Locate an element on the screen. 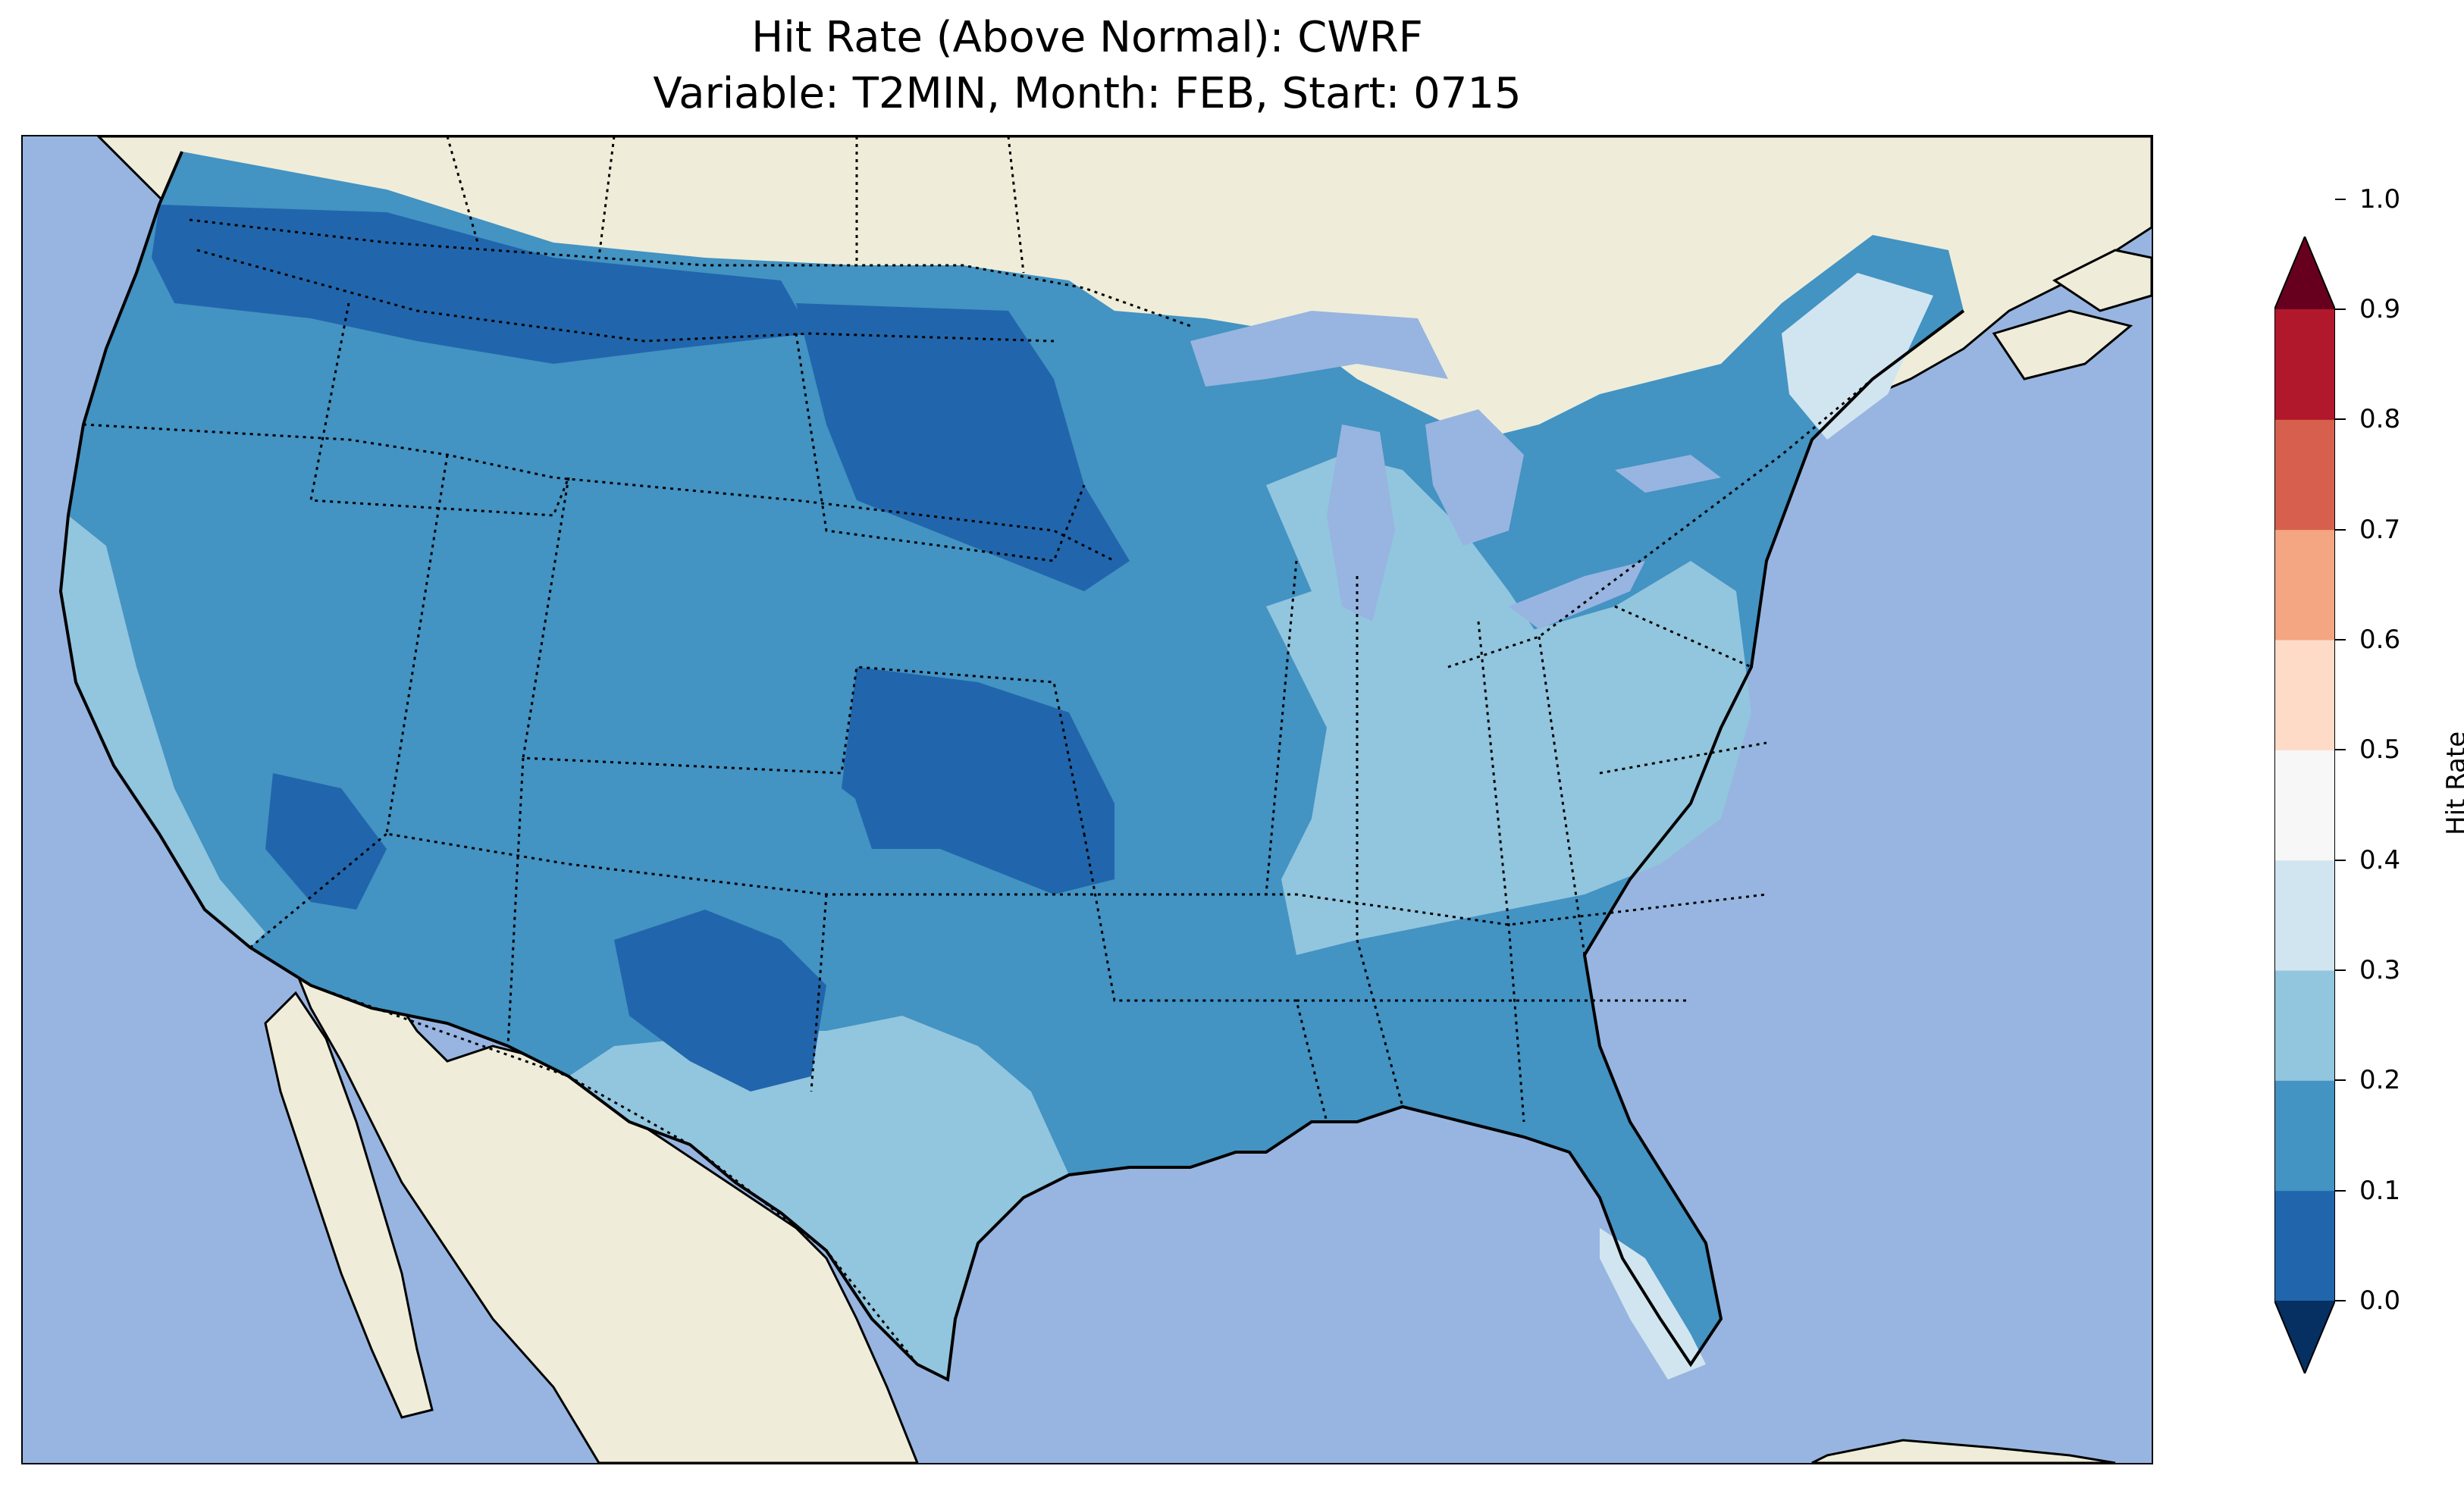  northern-plains-region is located at coordinates (963, 447).